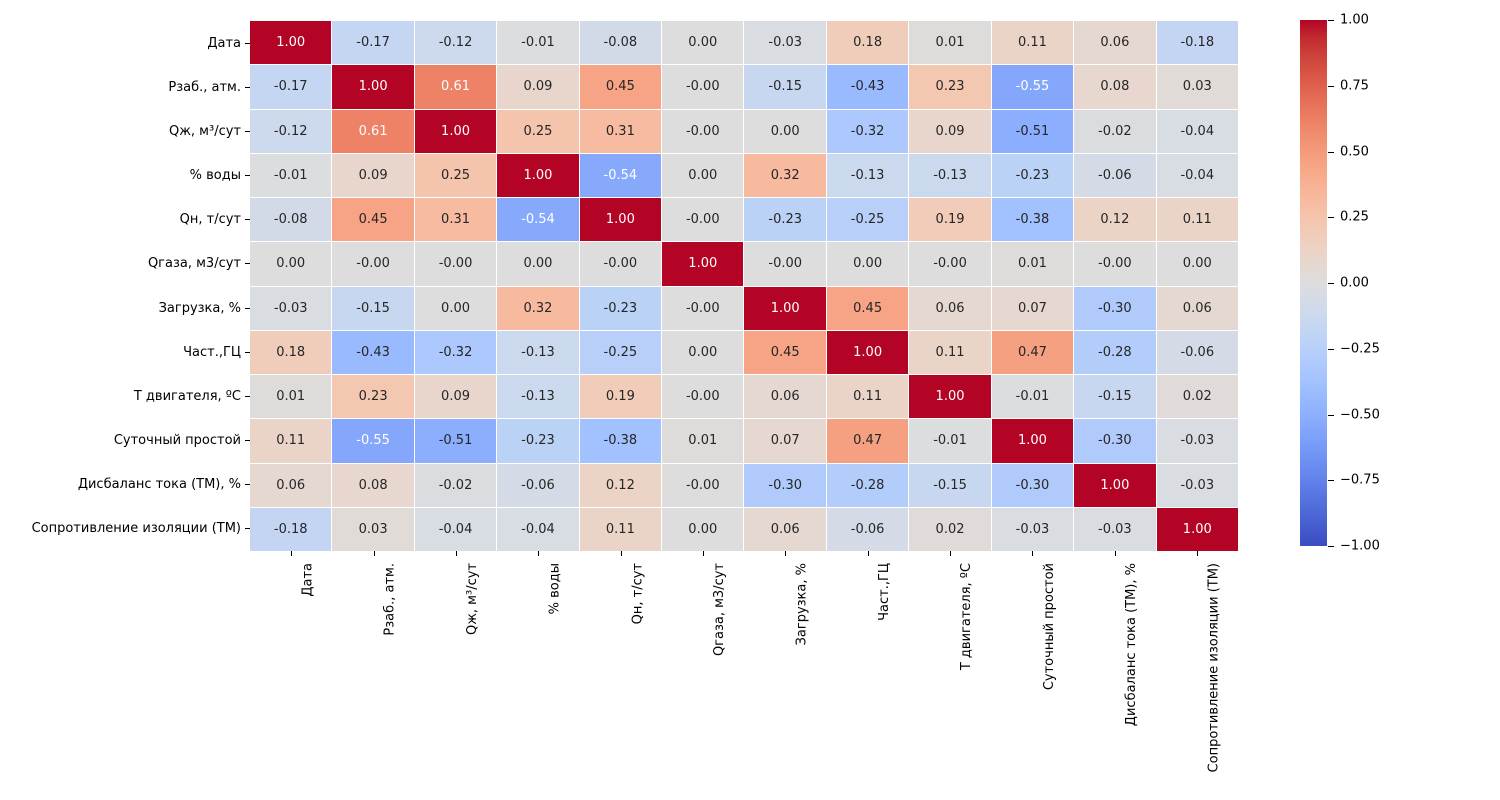  What do you see at coordinates (538, 308) in the screenshot?
I see `heatmap-cell: 0.32` at bounding box center [538, 308].